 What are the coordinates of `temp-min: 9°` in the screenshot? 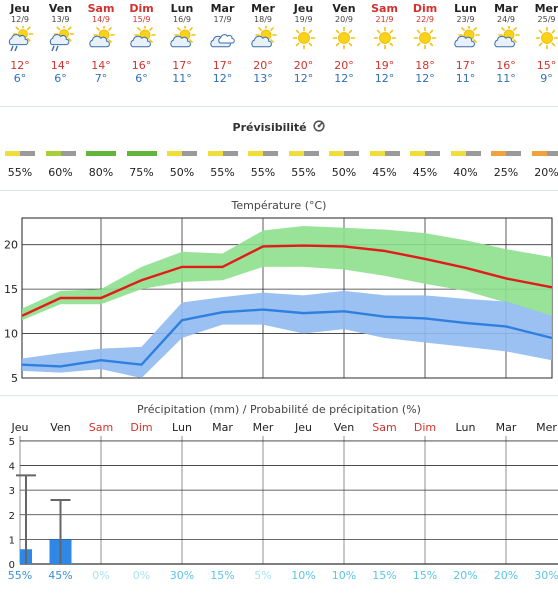 It's located at (546, 78).